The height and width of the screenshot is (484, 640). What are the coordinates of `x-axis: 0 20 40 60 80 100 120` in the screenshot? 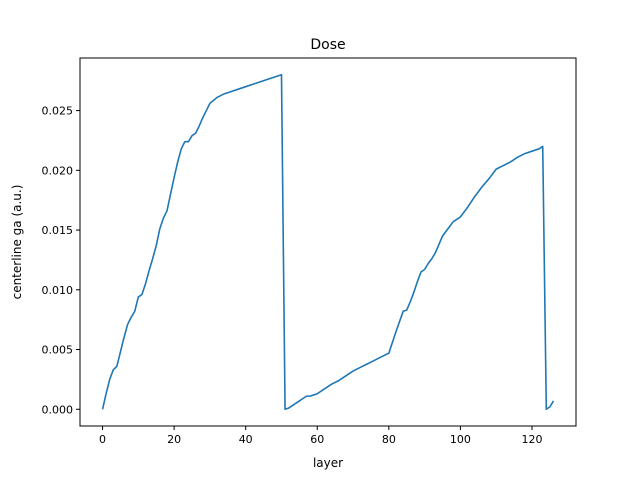 It's located at (320, 436).